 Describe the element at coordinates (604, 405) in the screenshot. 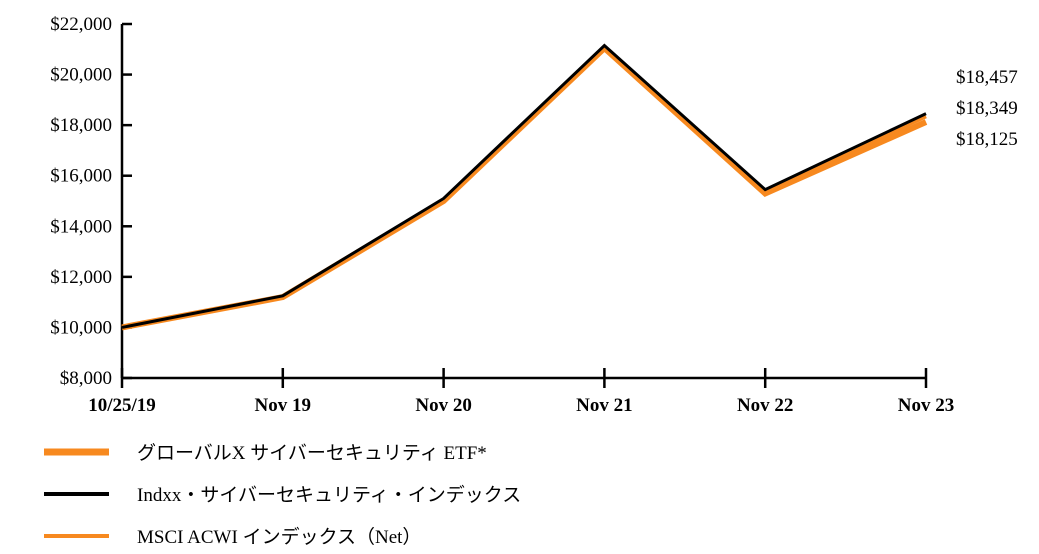

I see `x-tick-label: Nov 21` at that location.